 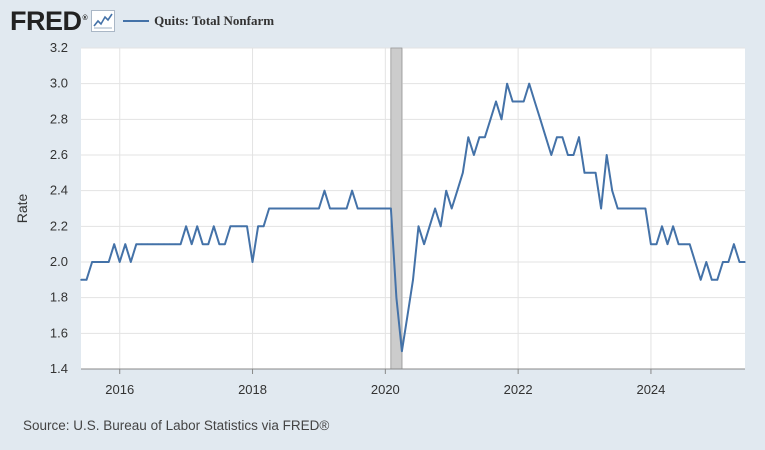 What do you see at coordinates (49, 20) in the screenshot?
I see `fred-logo: FRED®` at bounding box center [49, 20].